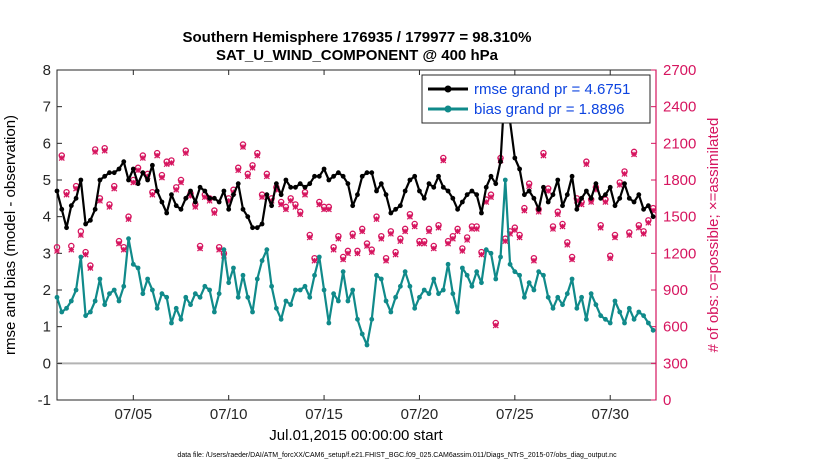 The width and height of the screenshot is (830, 470). What do you see at coordinates (47, 363) in the screenshot?
I see `y-tick-label-left: 0` at bounding box center [47, 363].